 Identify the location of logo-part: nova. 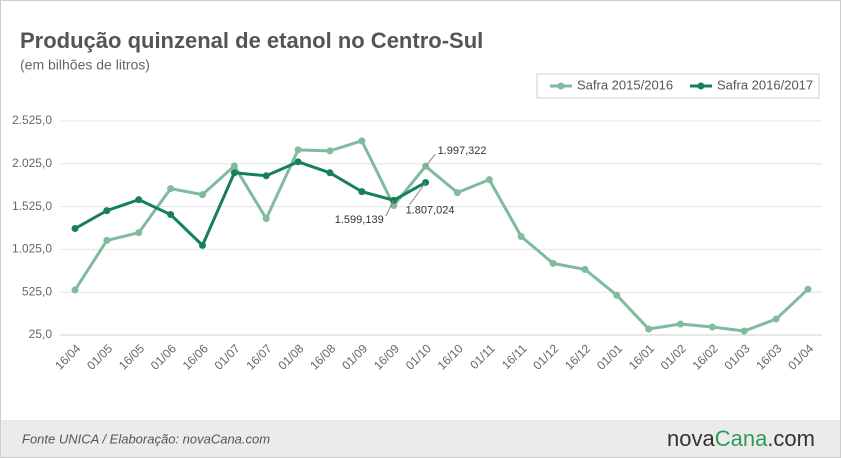
(691, 438).